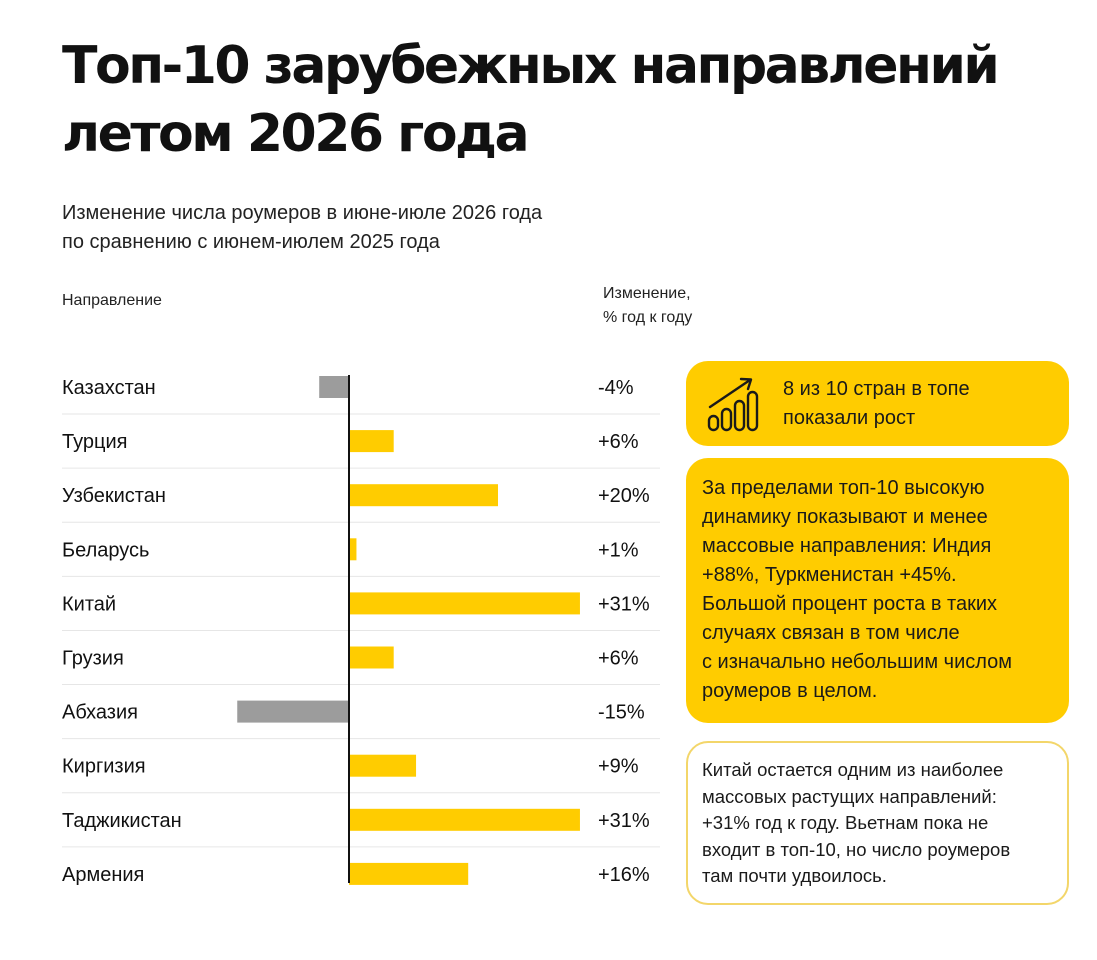  What do you see at coordinates (856, 849) in the screenshot?
I see `china-card-line: входит в топ-10, но число роумеров` at bounding box center [856, 849].